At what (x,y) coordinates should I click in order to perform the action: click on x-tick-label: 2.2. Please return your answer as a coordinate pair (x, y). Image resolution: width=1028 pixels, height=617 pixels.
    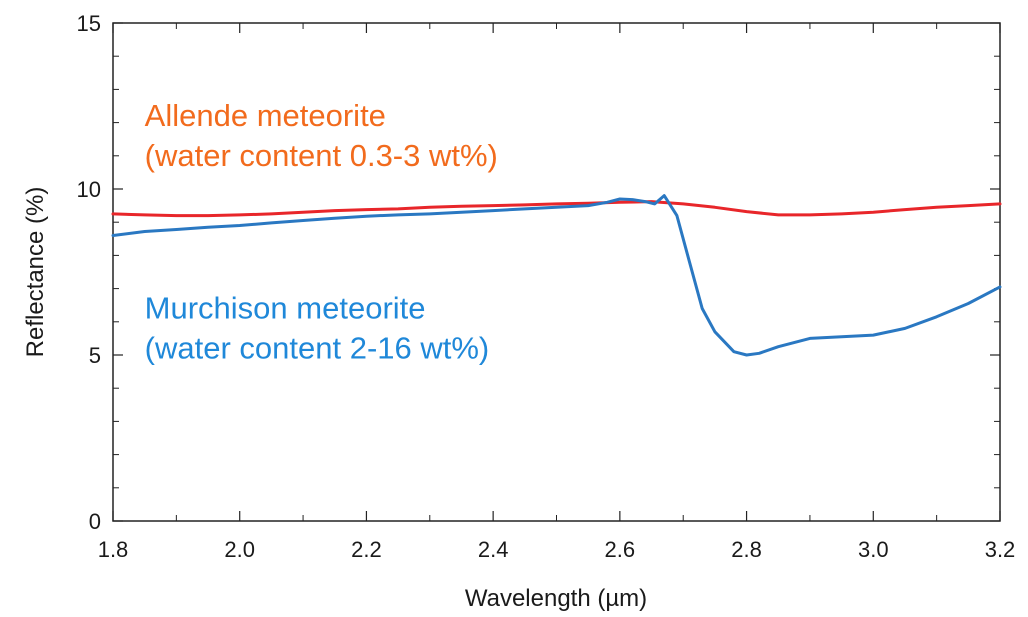
    Looking at the image, I should click on (366, 549).